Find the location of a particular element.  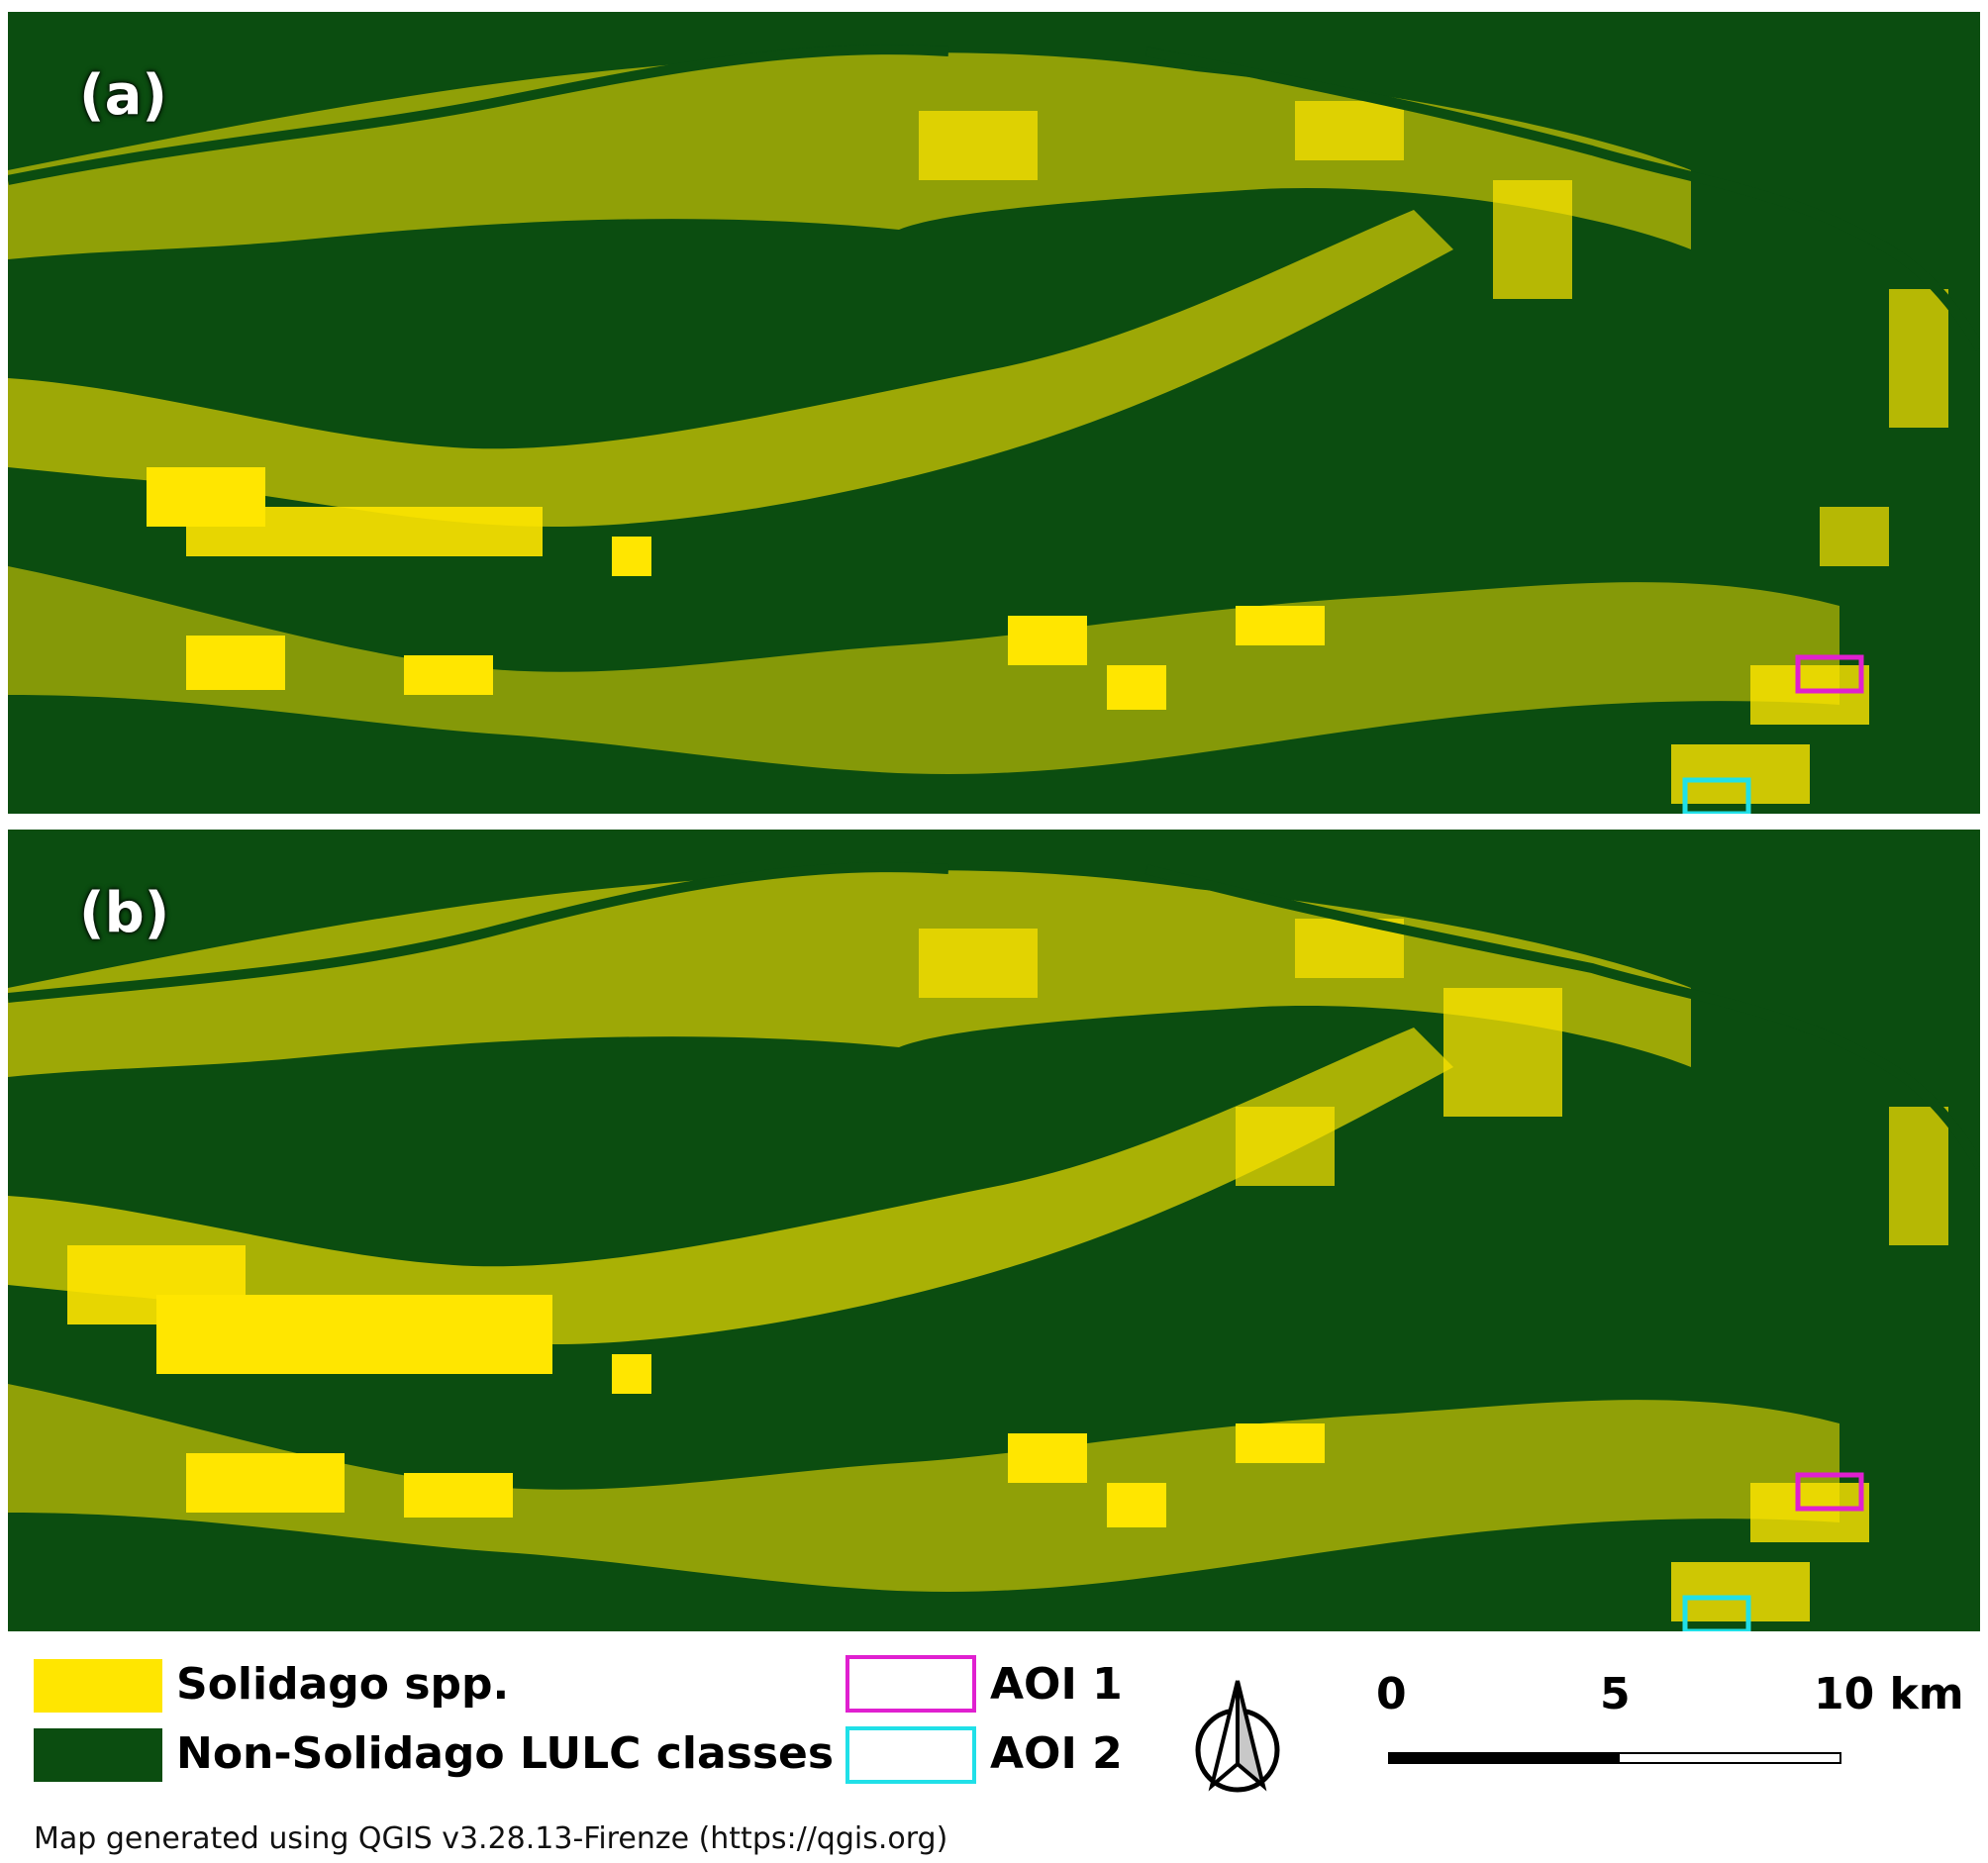

panel-label-a: (a) is located at coordinates (123, 95).